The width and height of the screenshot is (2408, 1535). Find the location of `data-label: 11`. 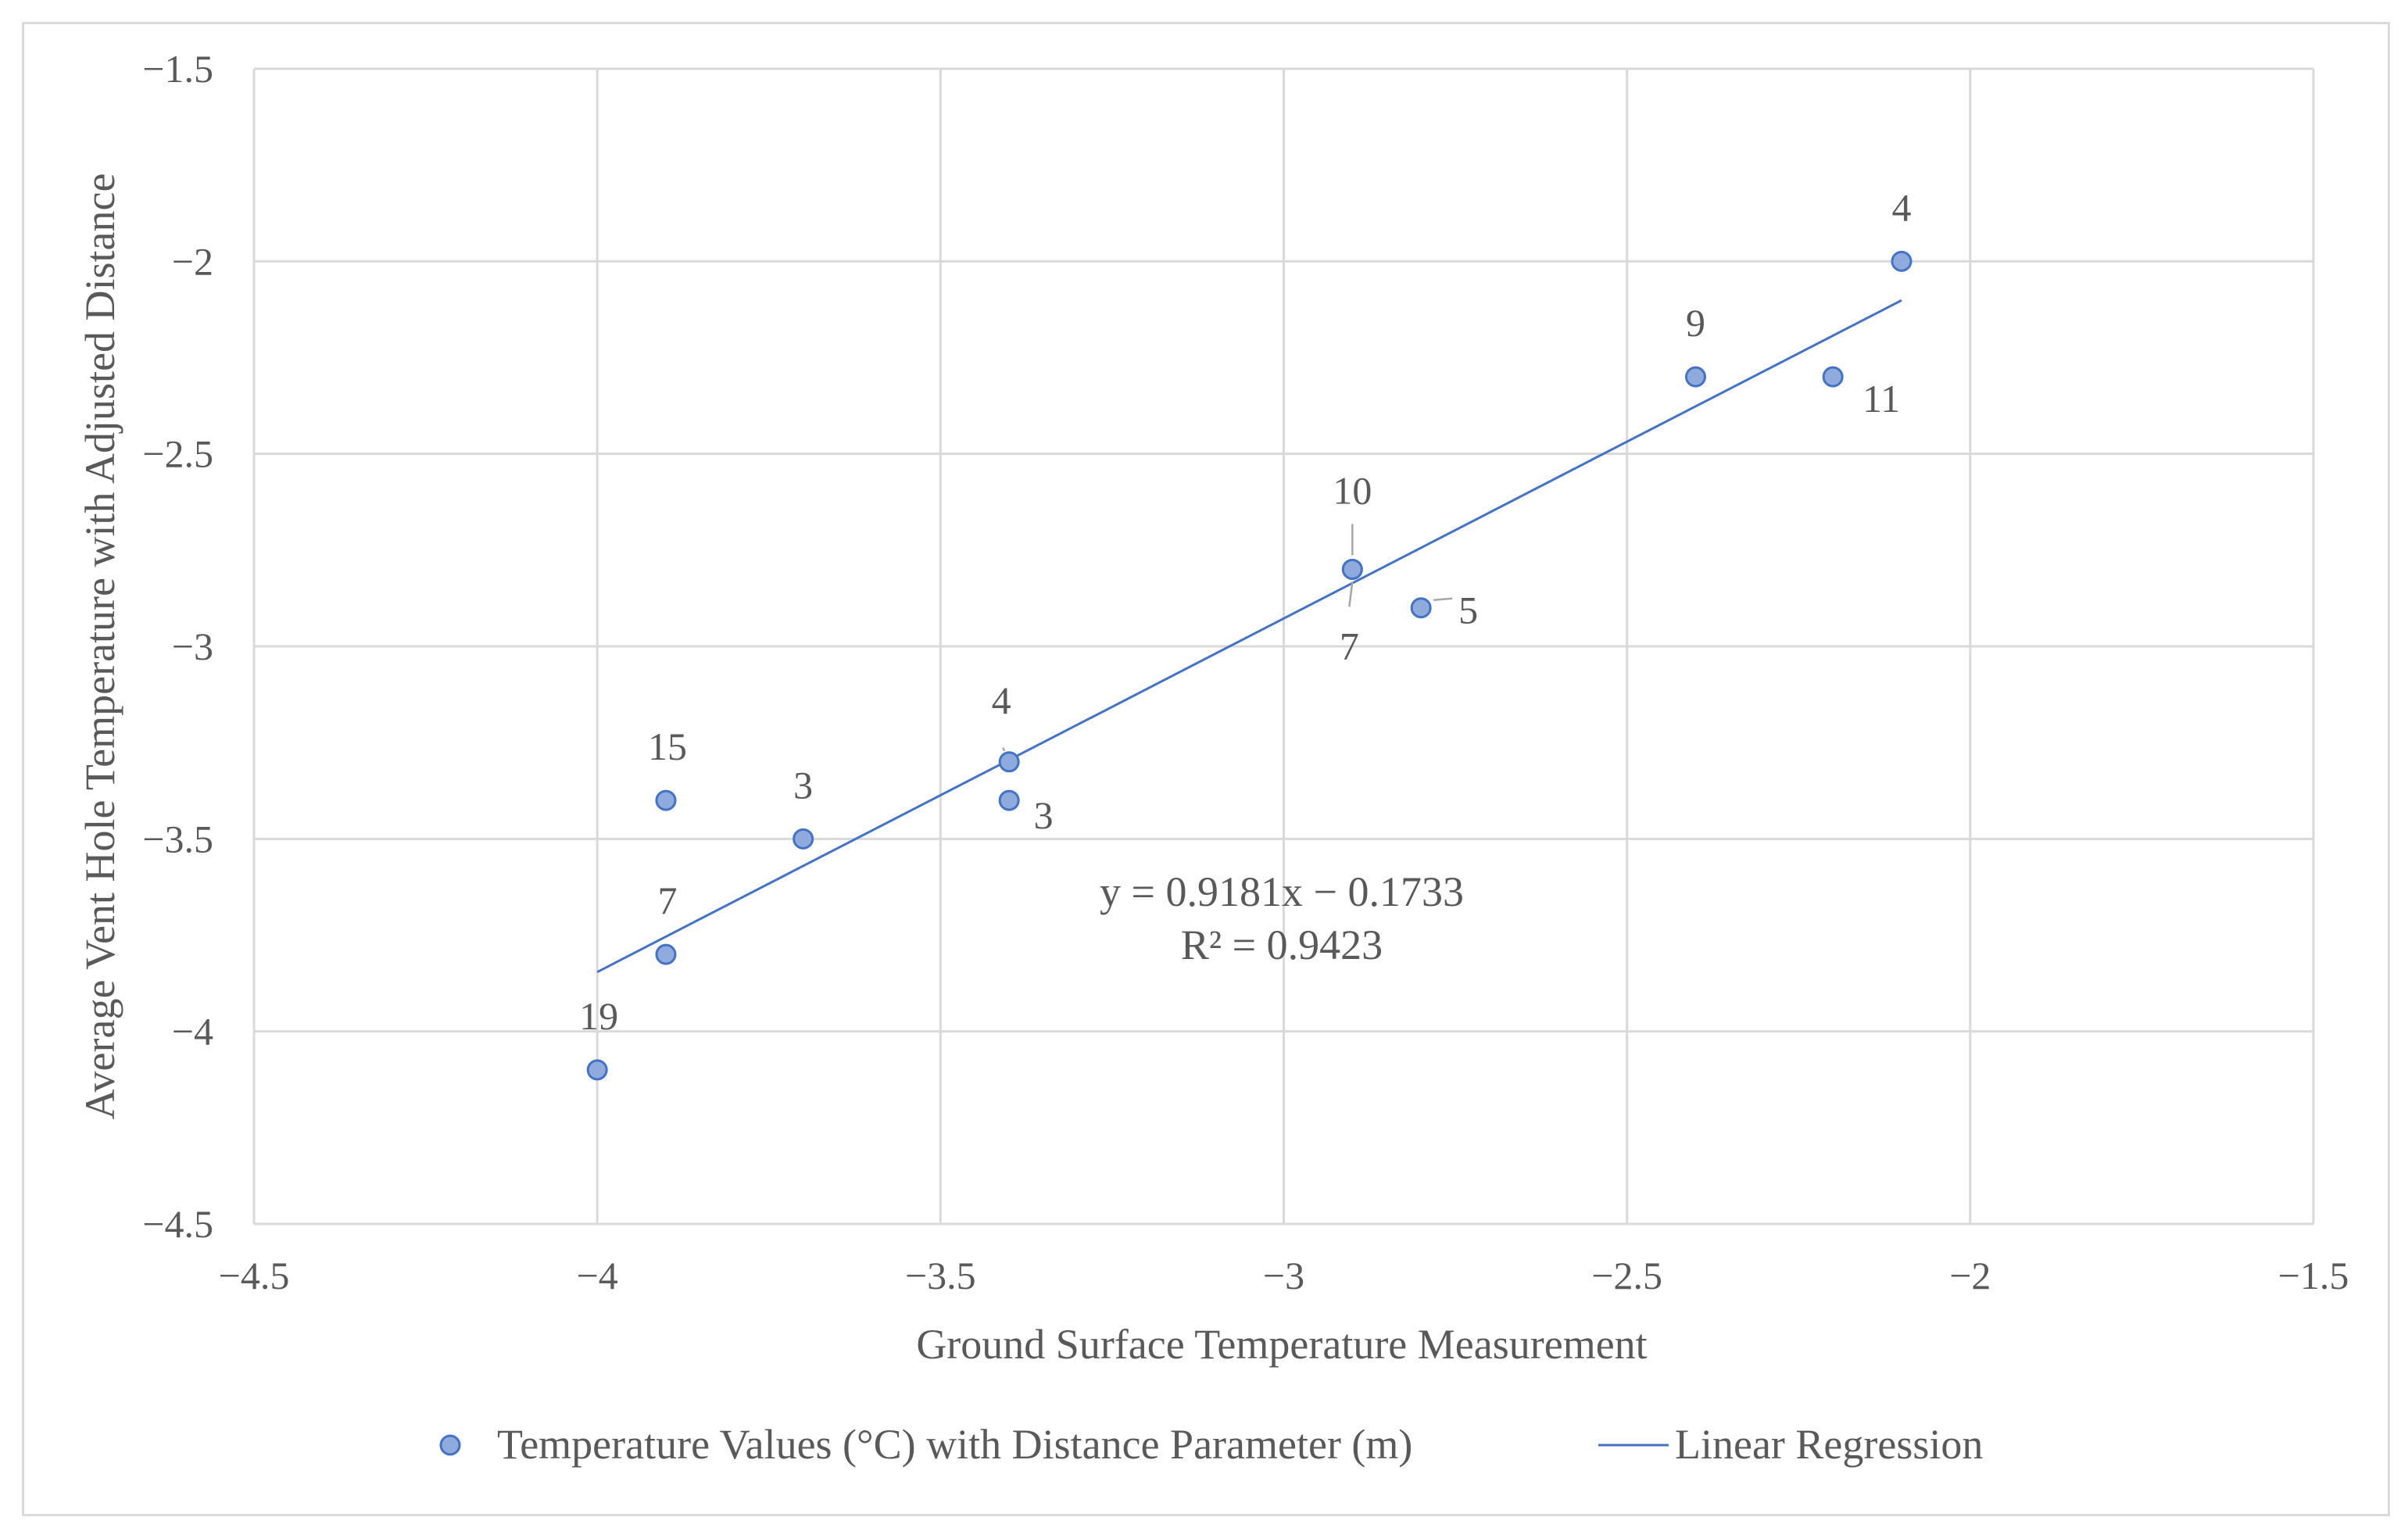

data-label: 11 is located at coordinates (1881, 398).